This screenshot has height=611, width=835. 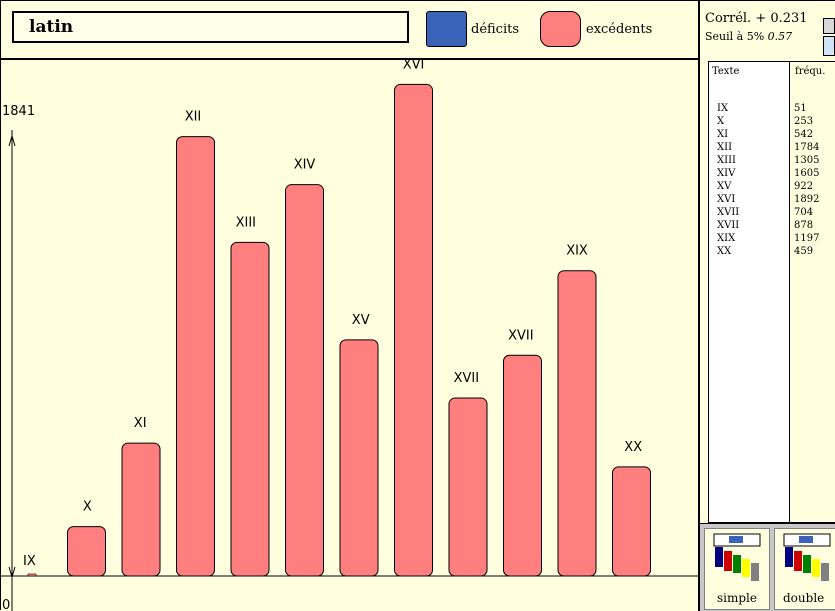 I want to click on bar-label-x: X, so click(x=87, y=507).